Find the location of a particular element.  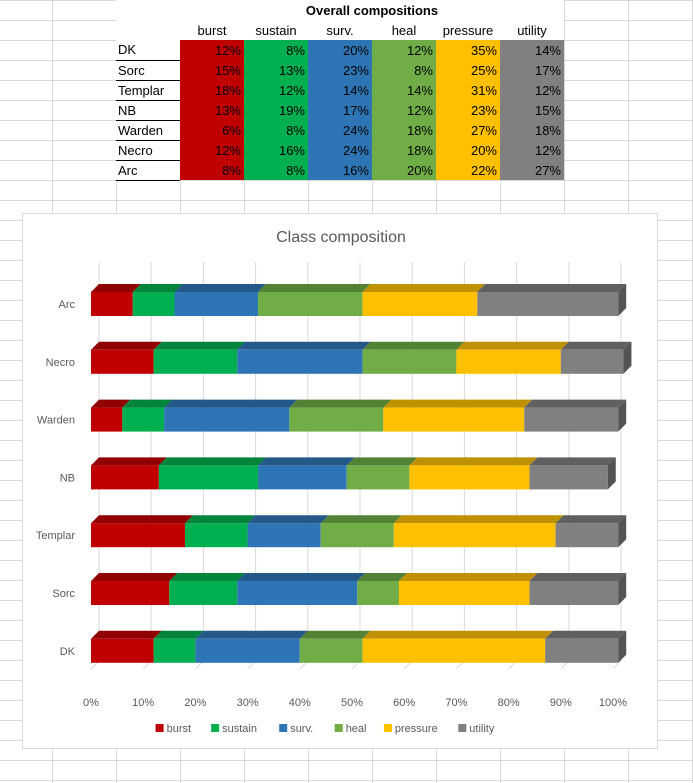

row-label: Templar is located at coordinates (148, 90).